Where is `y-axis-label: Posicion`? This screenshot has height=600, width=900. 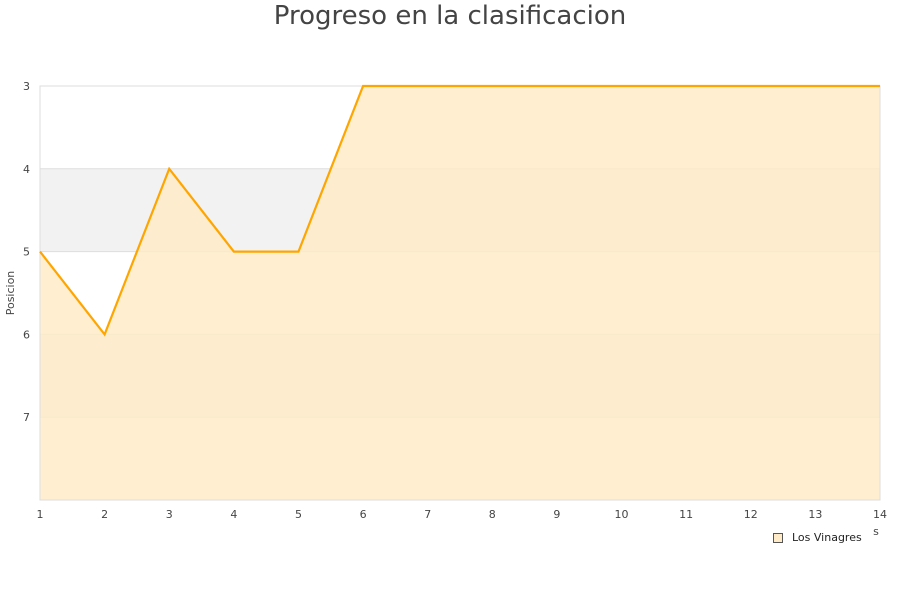
y-axis-label: Posicion is located at coordinates (10, 293).